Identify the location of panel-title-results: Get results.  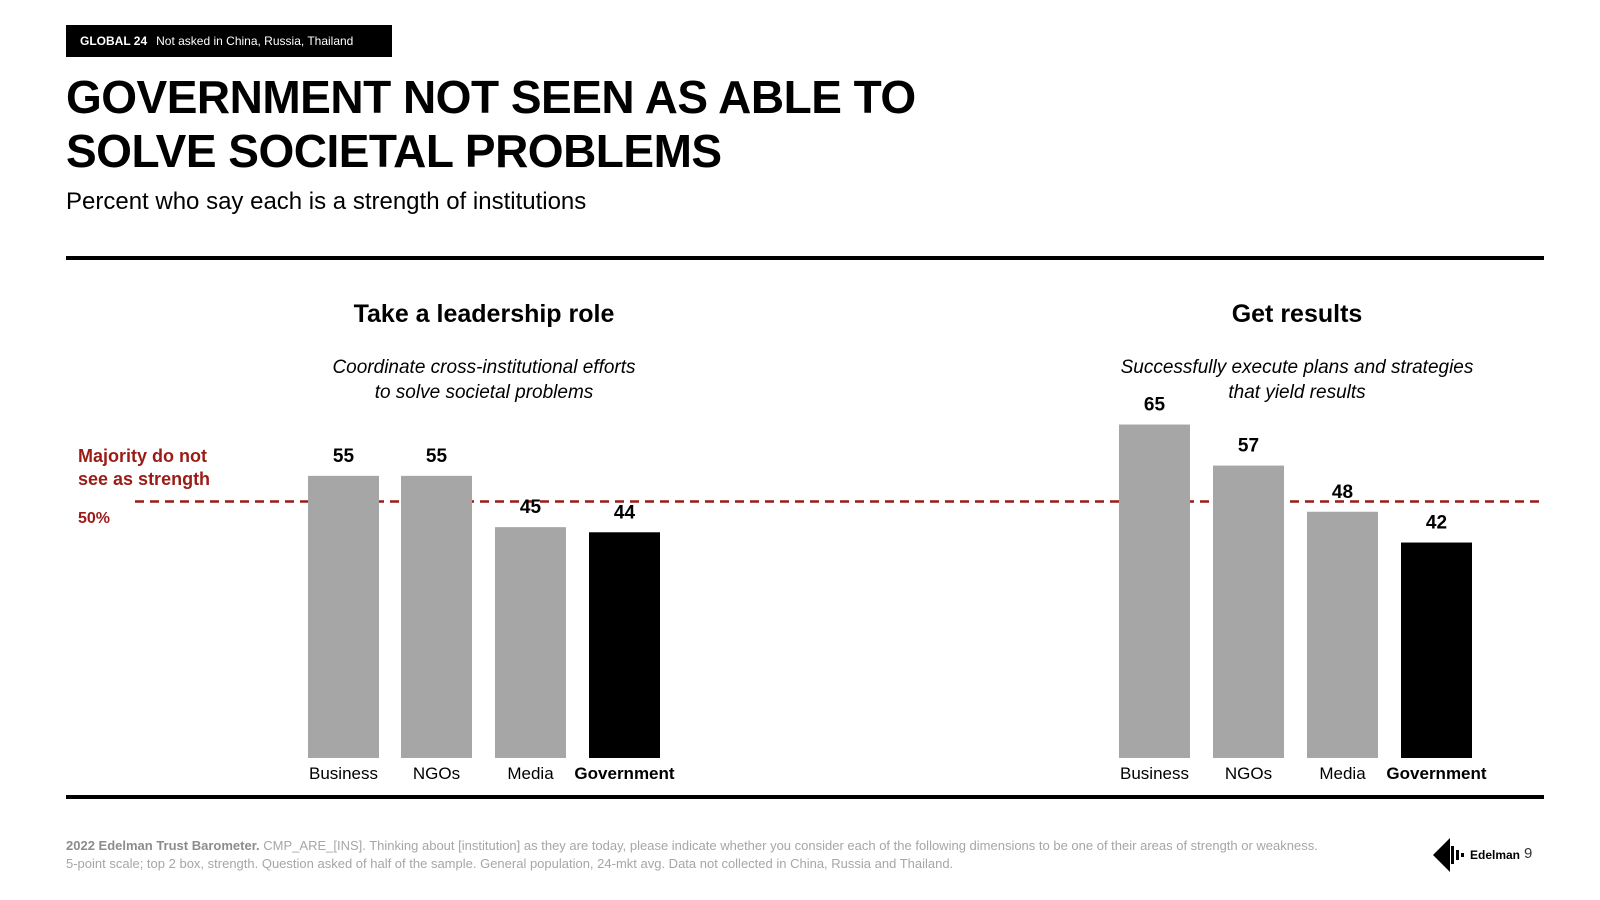
(1297, 314).